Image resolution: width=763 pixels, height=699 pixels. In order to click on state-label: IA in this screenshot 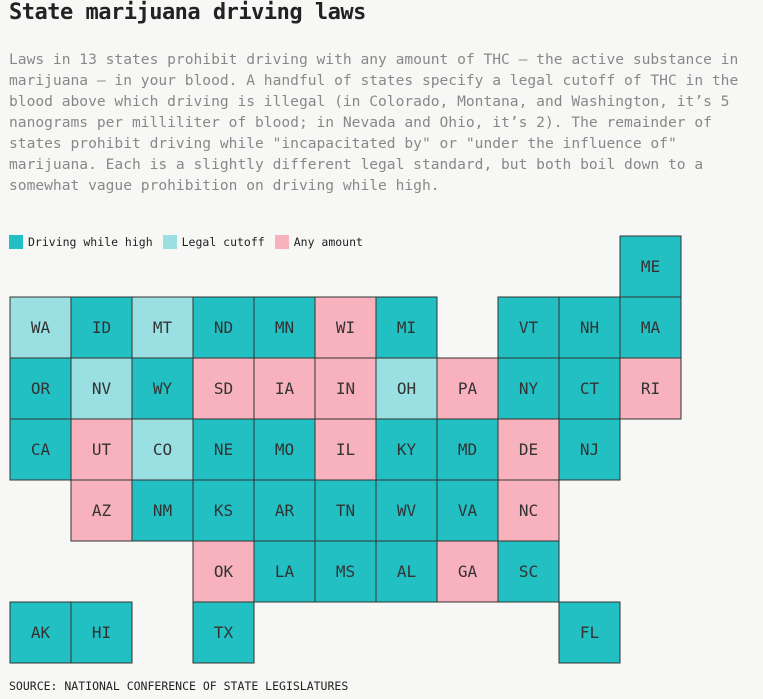, I will do `click(285, 388)`.